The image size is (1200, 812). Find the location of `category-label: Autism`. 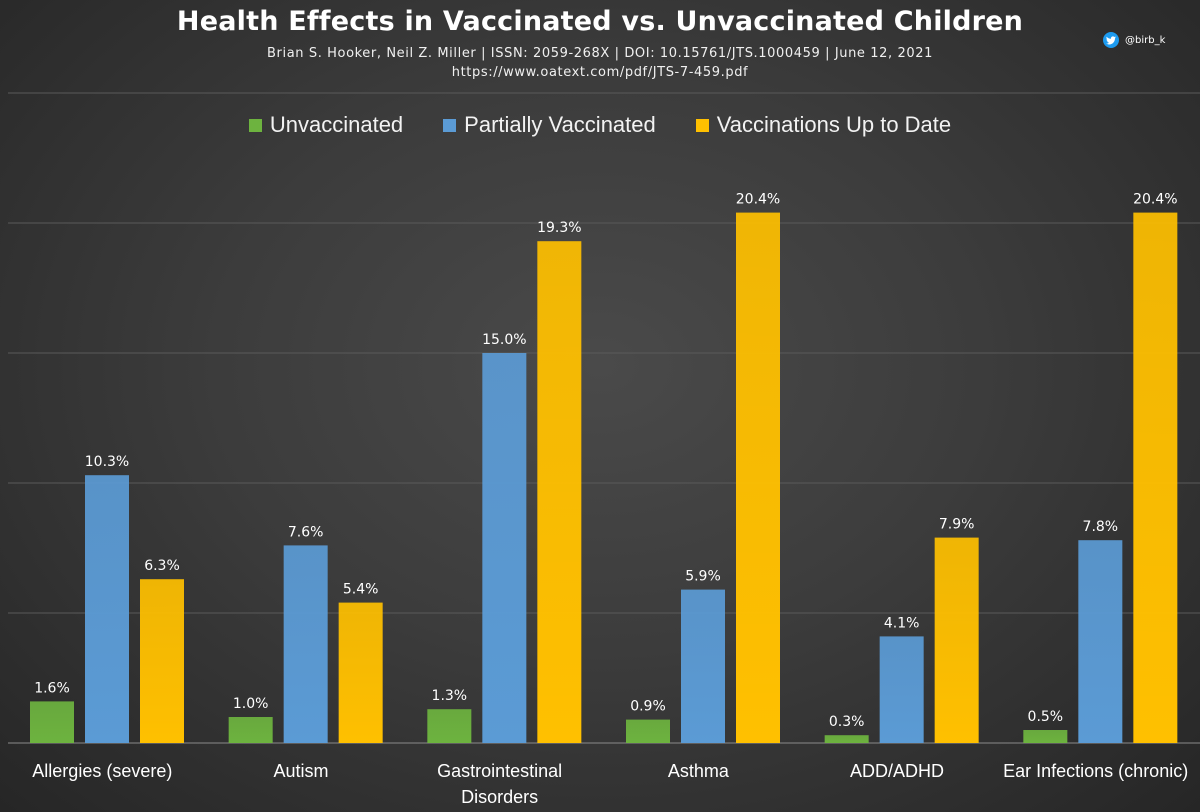

category-label: Autism is located at coordinates (300, 771).